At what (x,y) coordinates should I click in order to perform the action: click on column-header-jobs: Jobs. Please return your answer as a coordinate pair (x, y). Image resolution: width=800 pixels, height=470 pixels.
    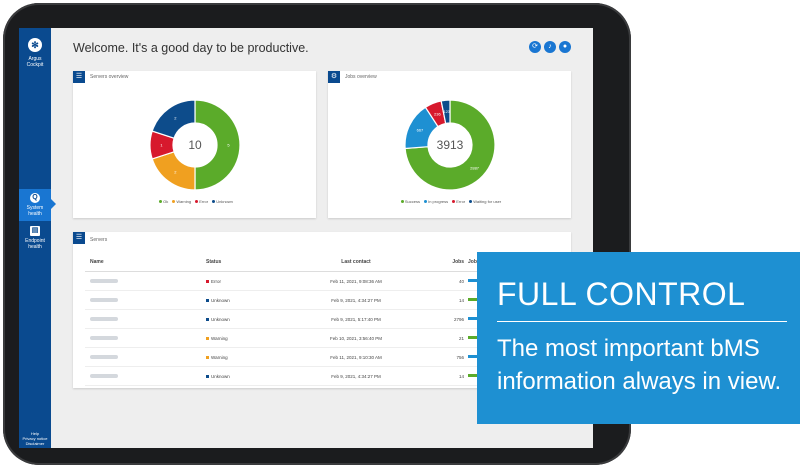
    Looking at the image, I should click on (441, 262).